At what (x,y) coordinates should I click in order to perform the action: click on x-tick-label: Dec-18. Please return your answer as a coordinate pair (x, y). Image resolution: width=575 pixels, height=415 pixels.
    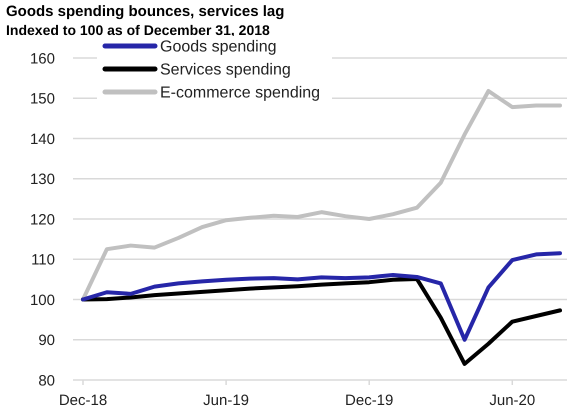
    Looking at the image, I should click on (83, 400).